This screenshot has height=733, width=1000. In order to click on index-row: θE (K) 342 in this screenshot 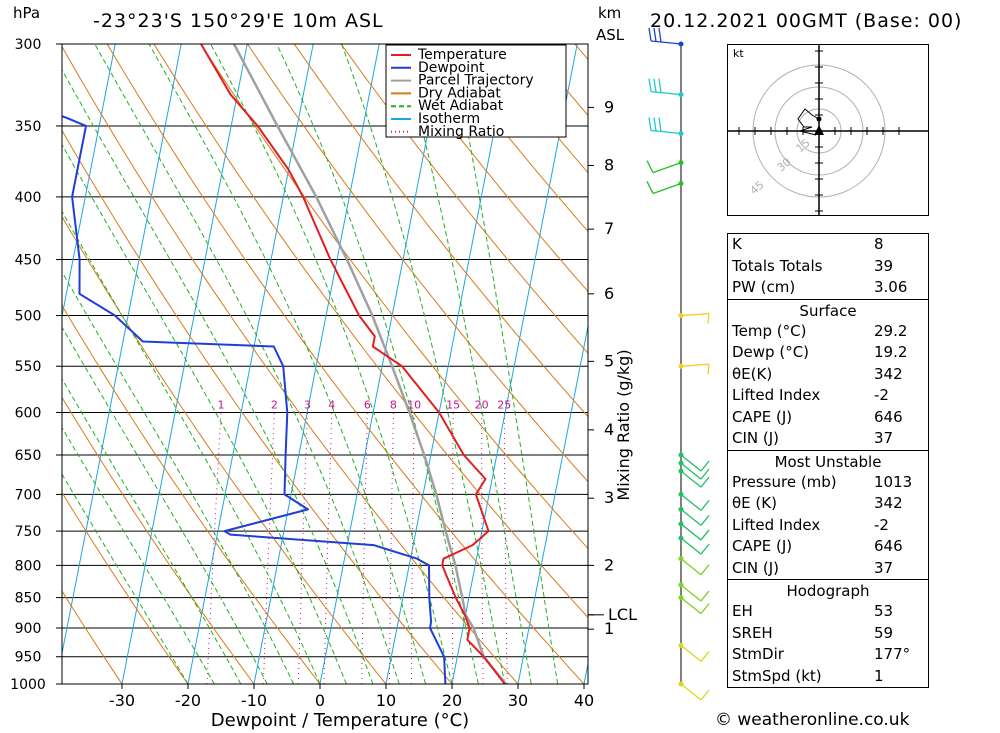, I will do `click(828, 504)`.